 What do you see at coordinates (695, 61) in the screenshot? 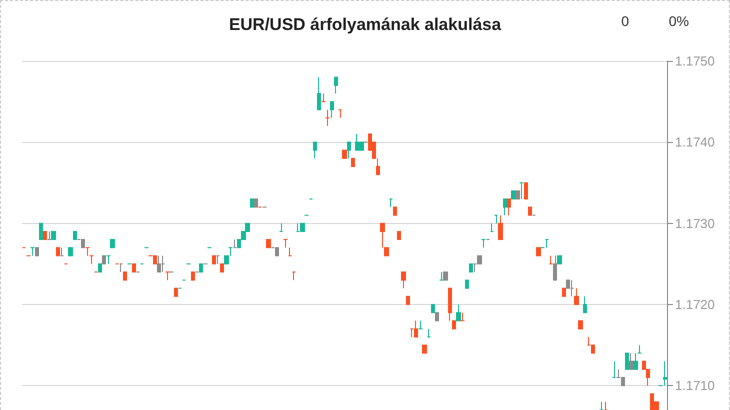
I see `y-tick-label: 1.1750` at bounding box center [695, 61].